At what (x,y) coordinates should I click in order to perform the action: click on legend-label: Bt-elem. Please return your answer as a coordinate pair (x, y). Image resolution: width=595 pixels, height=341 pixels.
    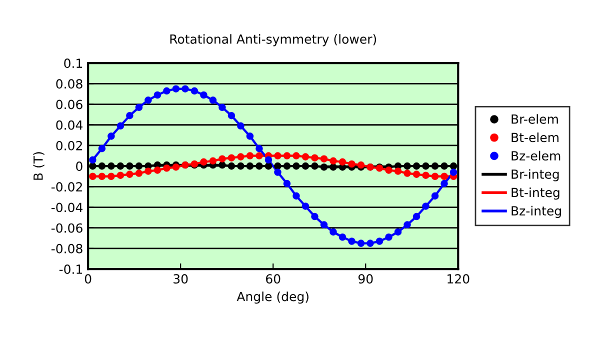
    Looking at the image, I should click on (535, 137).